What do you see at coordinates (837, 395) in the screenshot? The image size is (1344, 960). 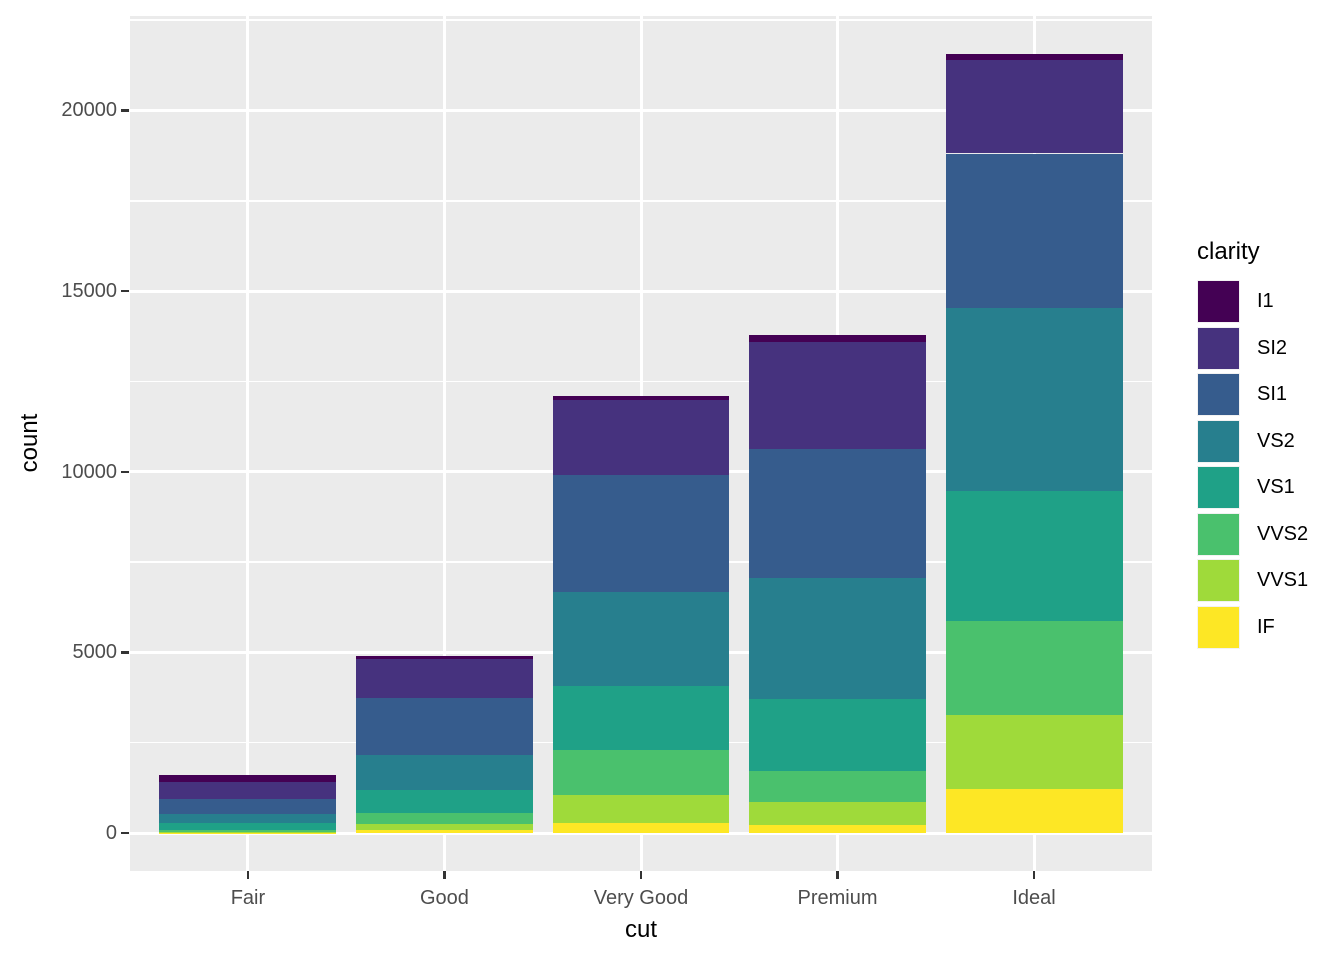 I see `bar-segment-premium-si2` at bounding box center [837, 395].